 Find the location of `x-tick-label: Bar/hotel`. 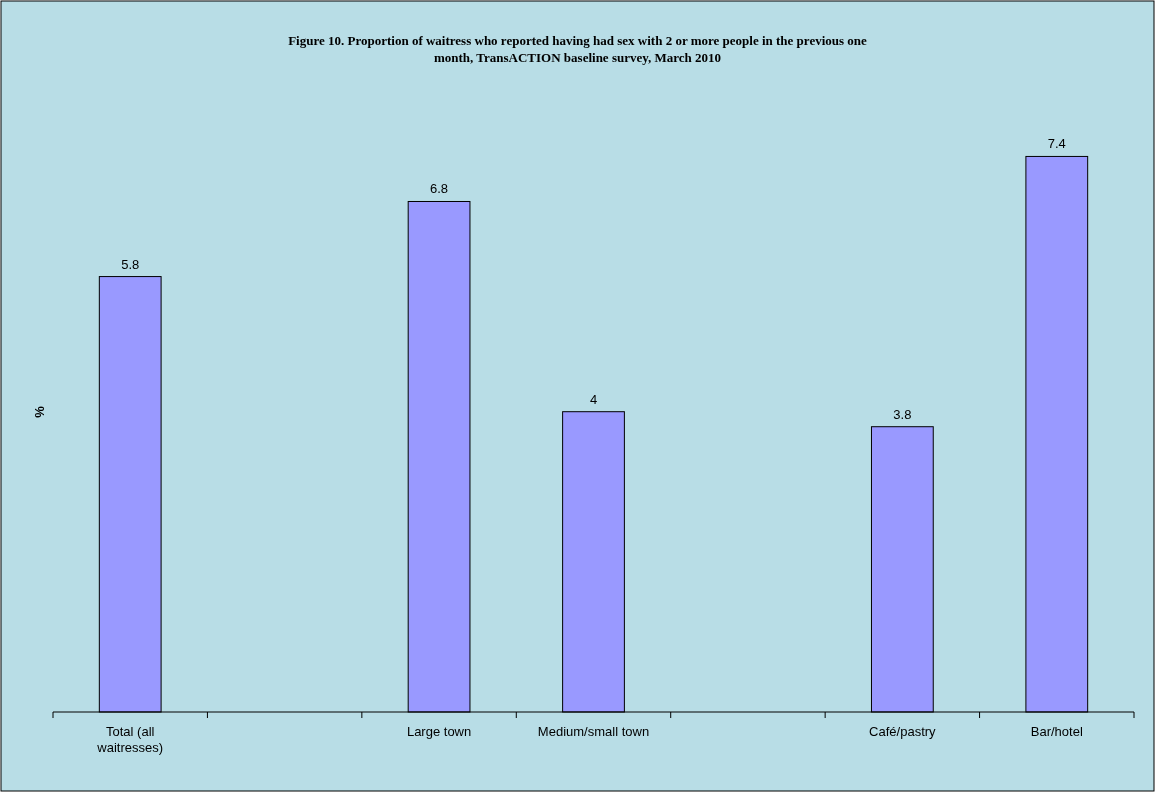

x-tick-label: Bar/hotel is located at coordinates (1056, 731).